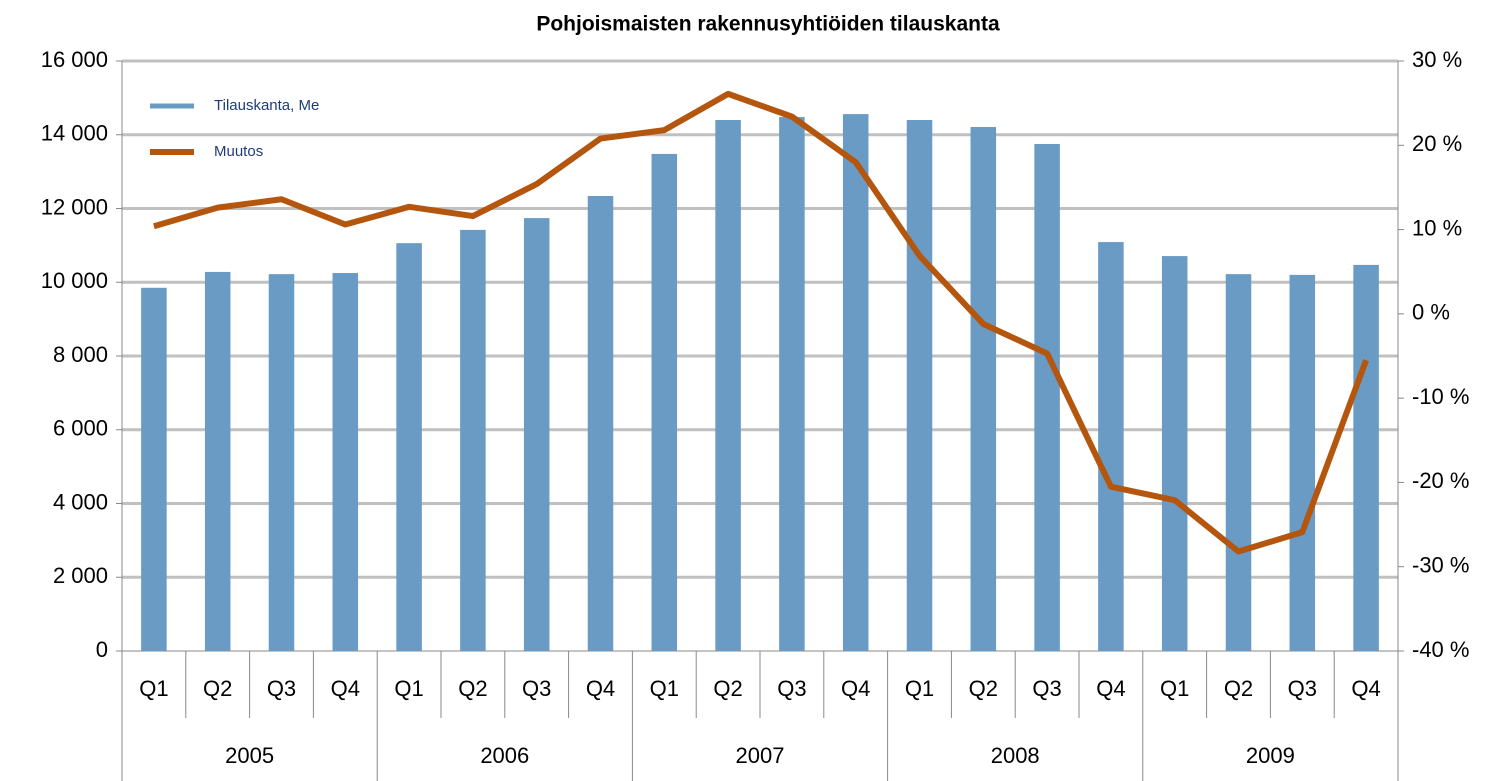 The height and width of the screenshot is (781, 1508). Describe the element at coordinates (266, 105) in the screenshot. I see `legend-label: Tilauskanta, Me` at that location.